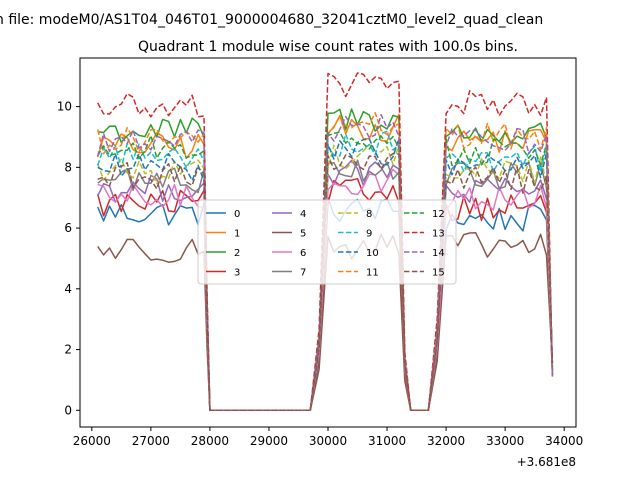 The width and height of the screenshot is (640, 480). Describe the element at coordinates (237, 253) in the screenshot. I see `legend-label: 2` at that location.